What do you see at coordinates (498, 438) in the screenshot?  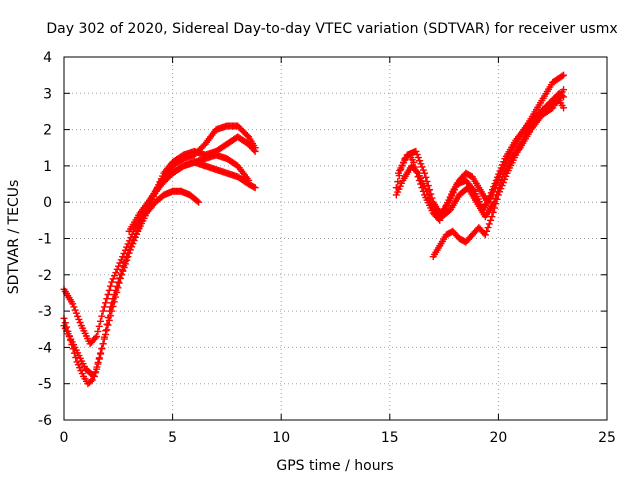 I see `x-tick-label: 20` at bounding box center [498, 438].